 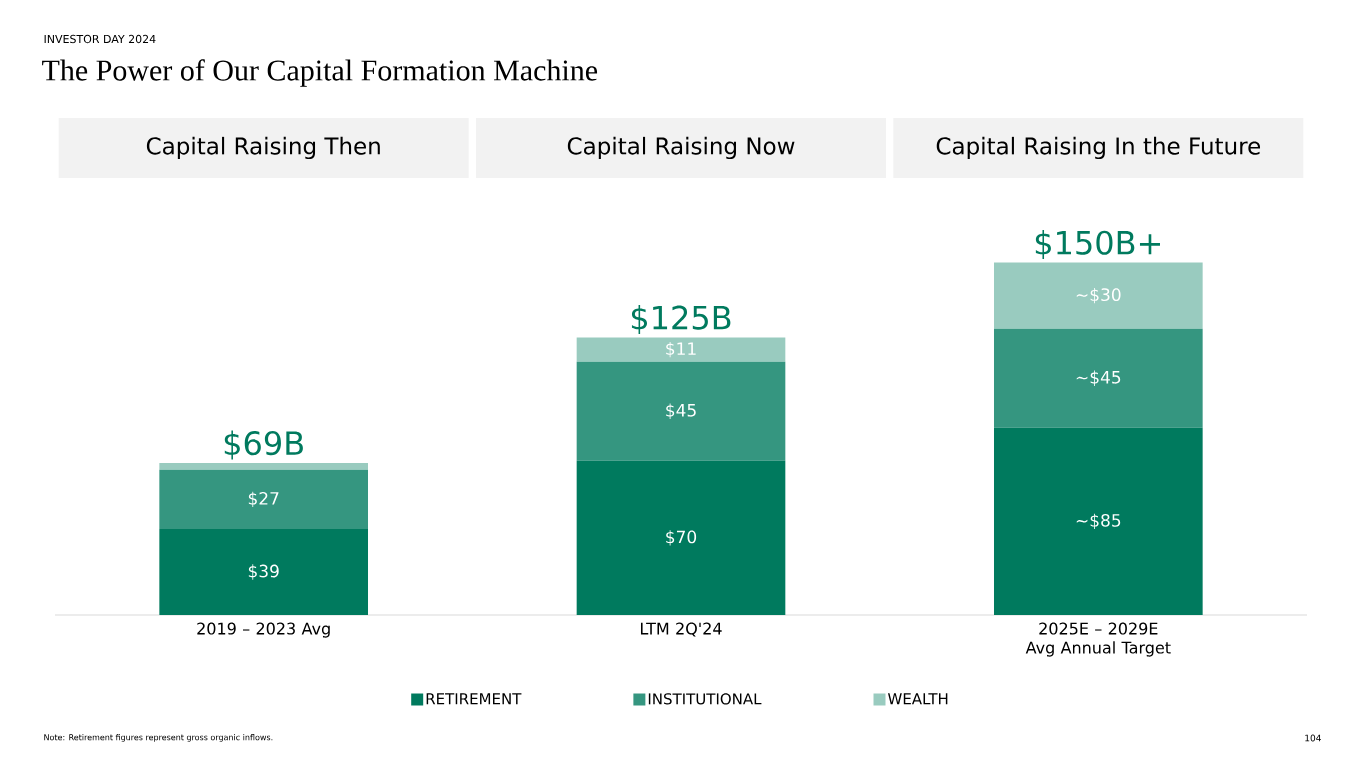 I want to click on data-label: ~$30, so click(x=1098, y=295).